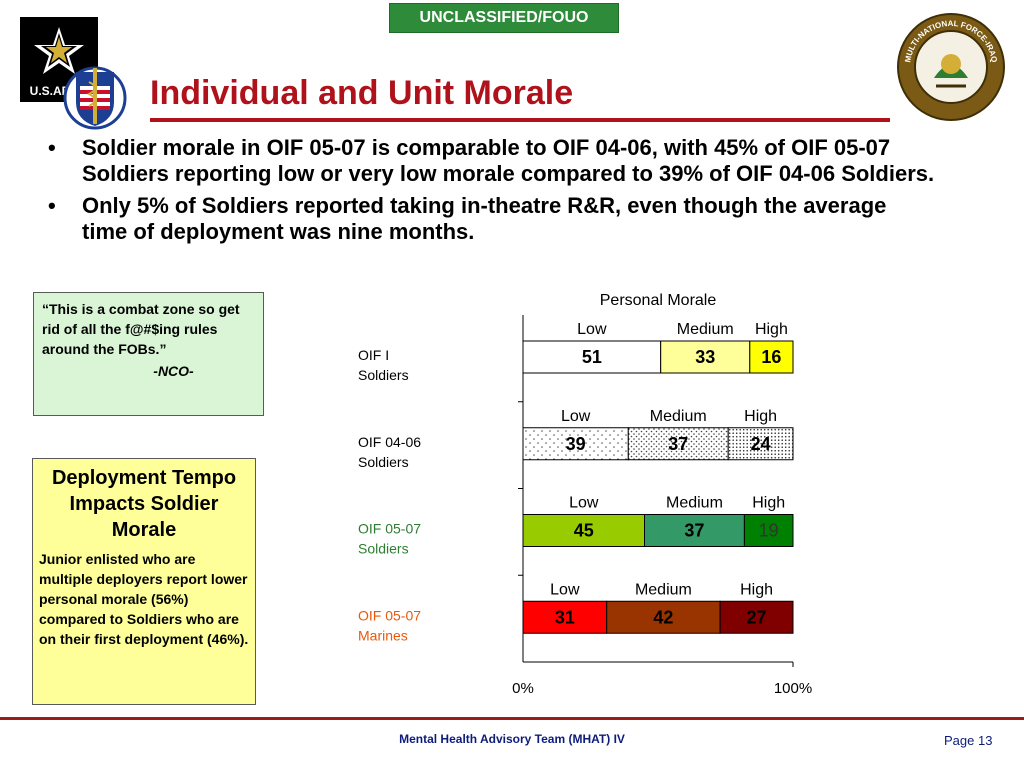 Image resolution: width=1024 pixels, height=768 pixels. Describe the element at coordinates (512, 739) in the screenshot. I see `footer-title: Mental Health Advisory Team (MHAT) IV` at that location.